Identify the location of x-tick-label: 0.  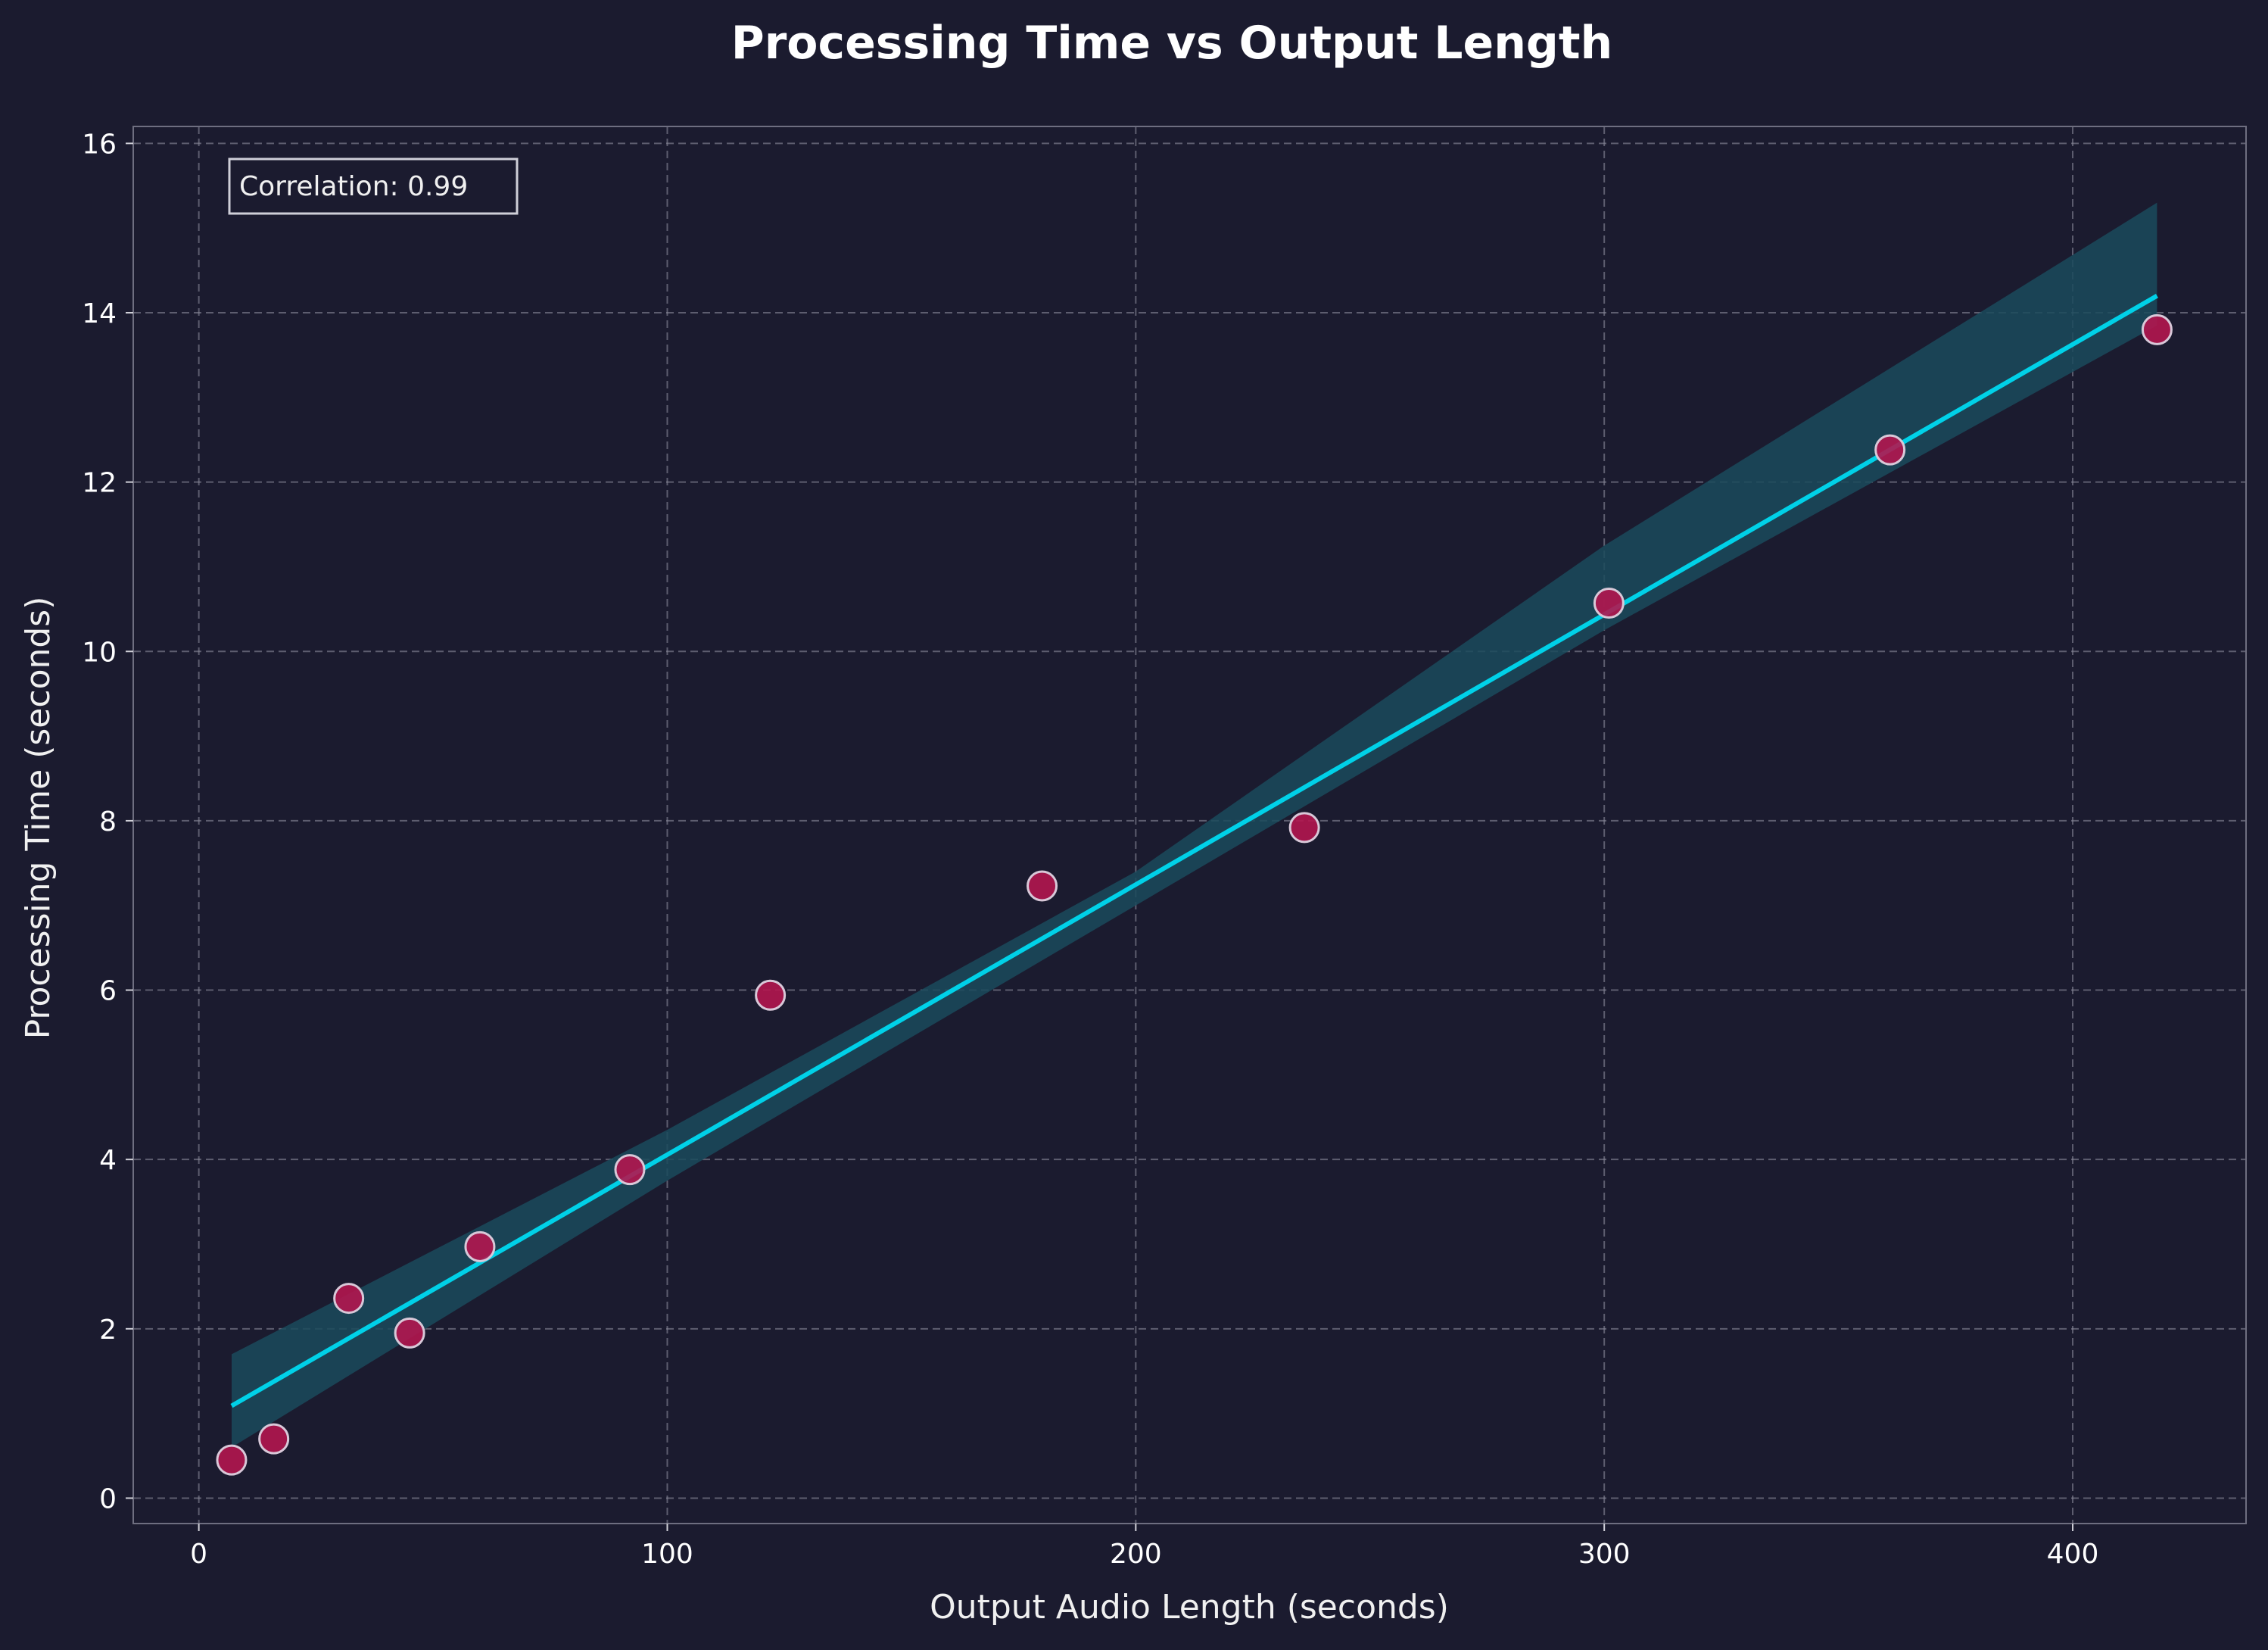
(198, 1554).